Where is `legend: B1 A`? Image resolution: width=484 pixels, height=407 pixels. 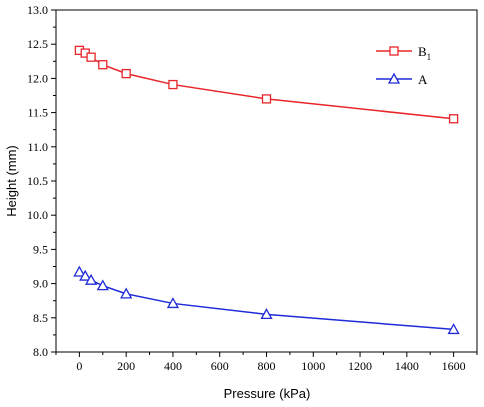 legend: B1 A is located at coordinates (403, 65).